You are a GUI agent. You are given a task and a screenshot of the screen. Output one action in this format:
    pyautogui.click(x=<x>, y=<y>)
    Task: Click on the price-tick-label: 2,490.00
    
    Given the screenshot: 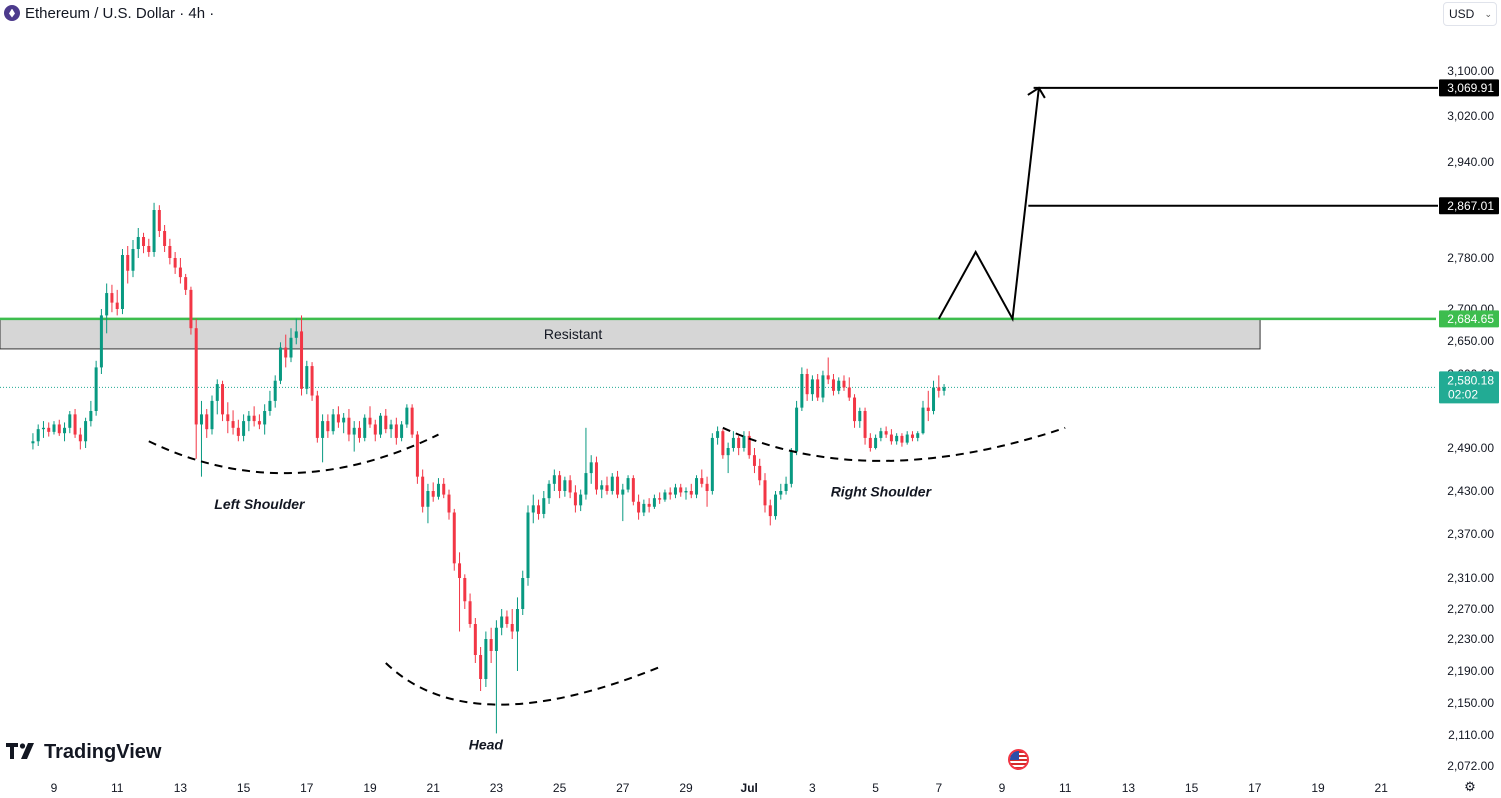 What is the action you would take?
    pyautogui.click(x=1470, y=448)
    